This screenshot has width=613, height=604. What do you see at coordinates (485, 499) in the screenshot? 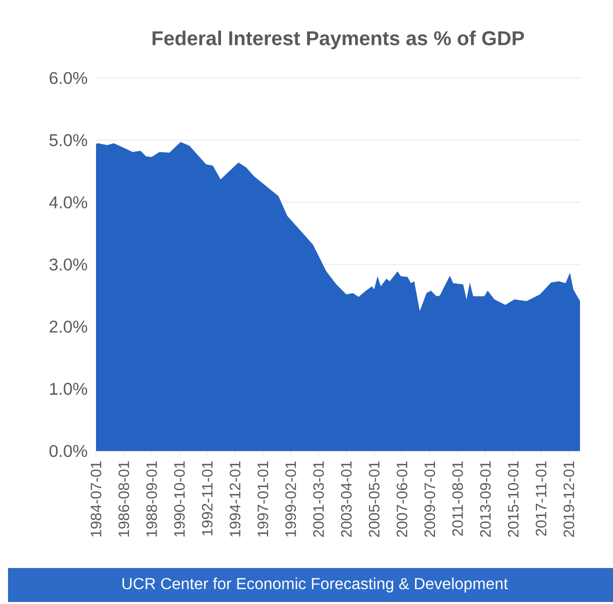
I see `x-tick-label: 2013-09-01` at bounding box center [485, 499].